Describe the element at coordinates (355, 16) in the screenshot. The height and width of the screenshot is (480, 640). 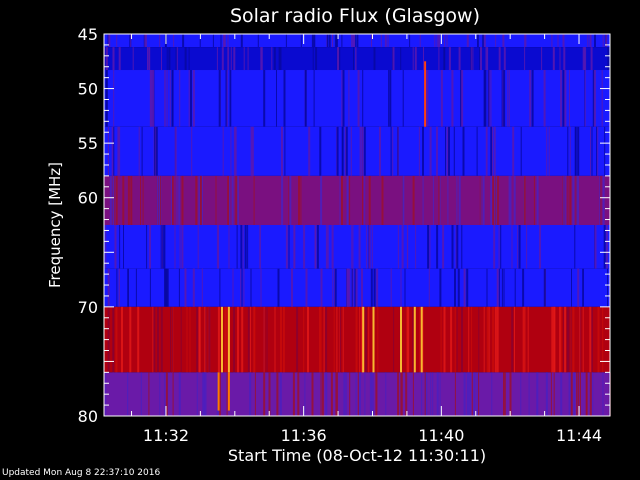
I see `chart-title: Solar radio Flux (Glasgow)` at that location.